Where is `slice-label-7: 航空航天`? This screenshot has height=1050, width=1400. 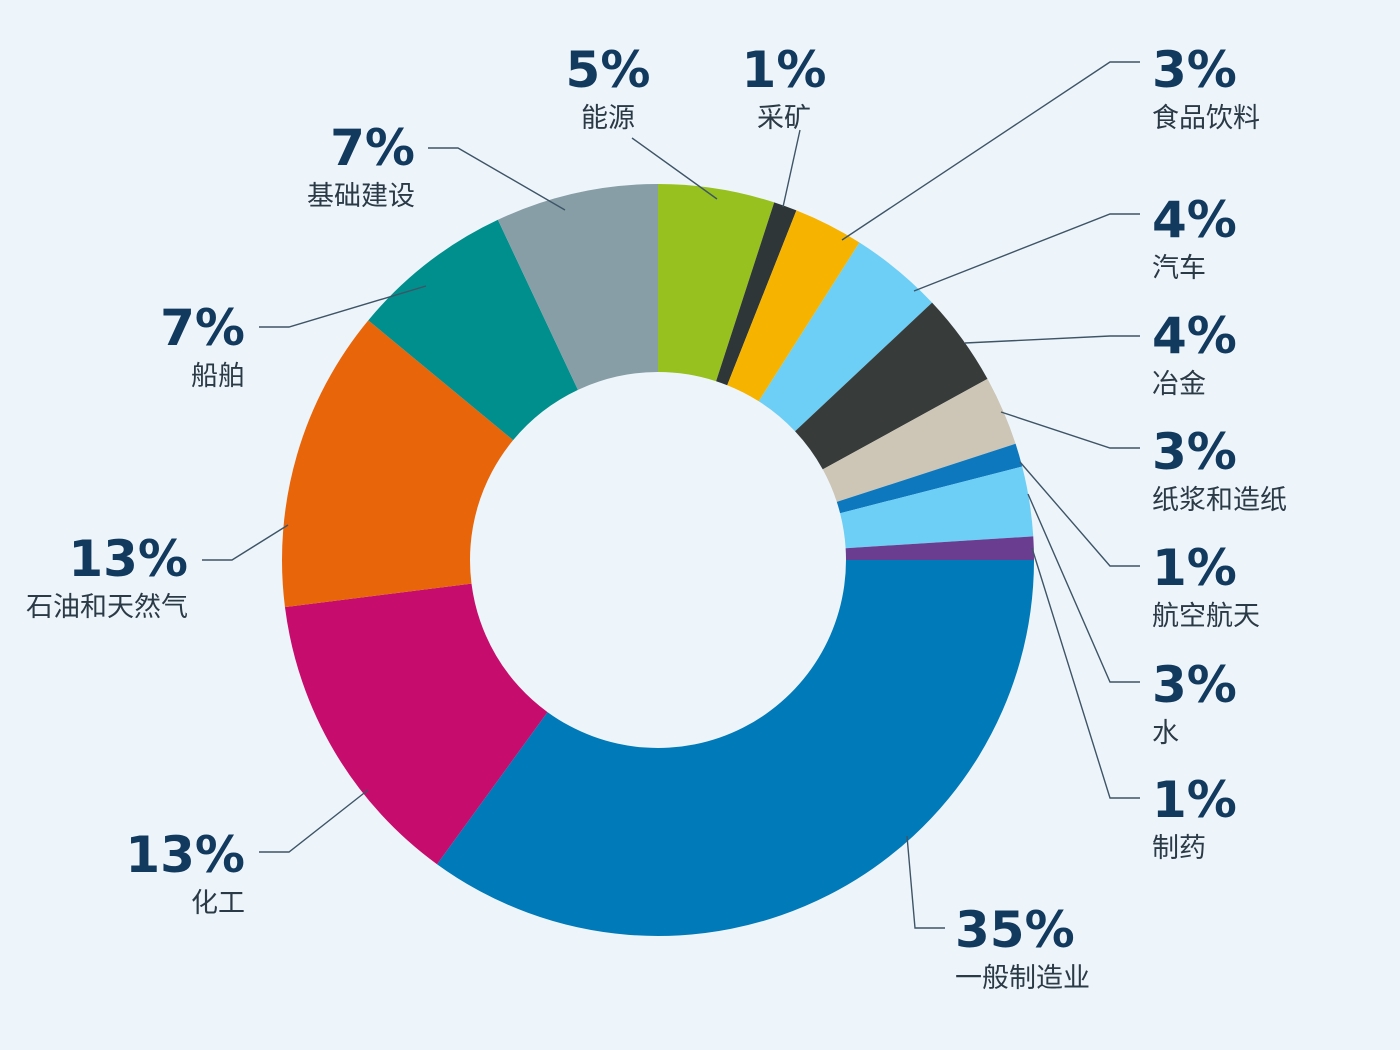 slice-label-7: 航空航天 is located at coordinates (1206, 616).